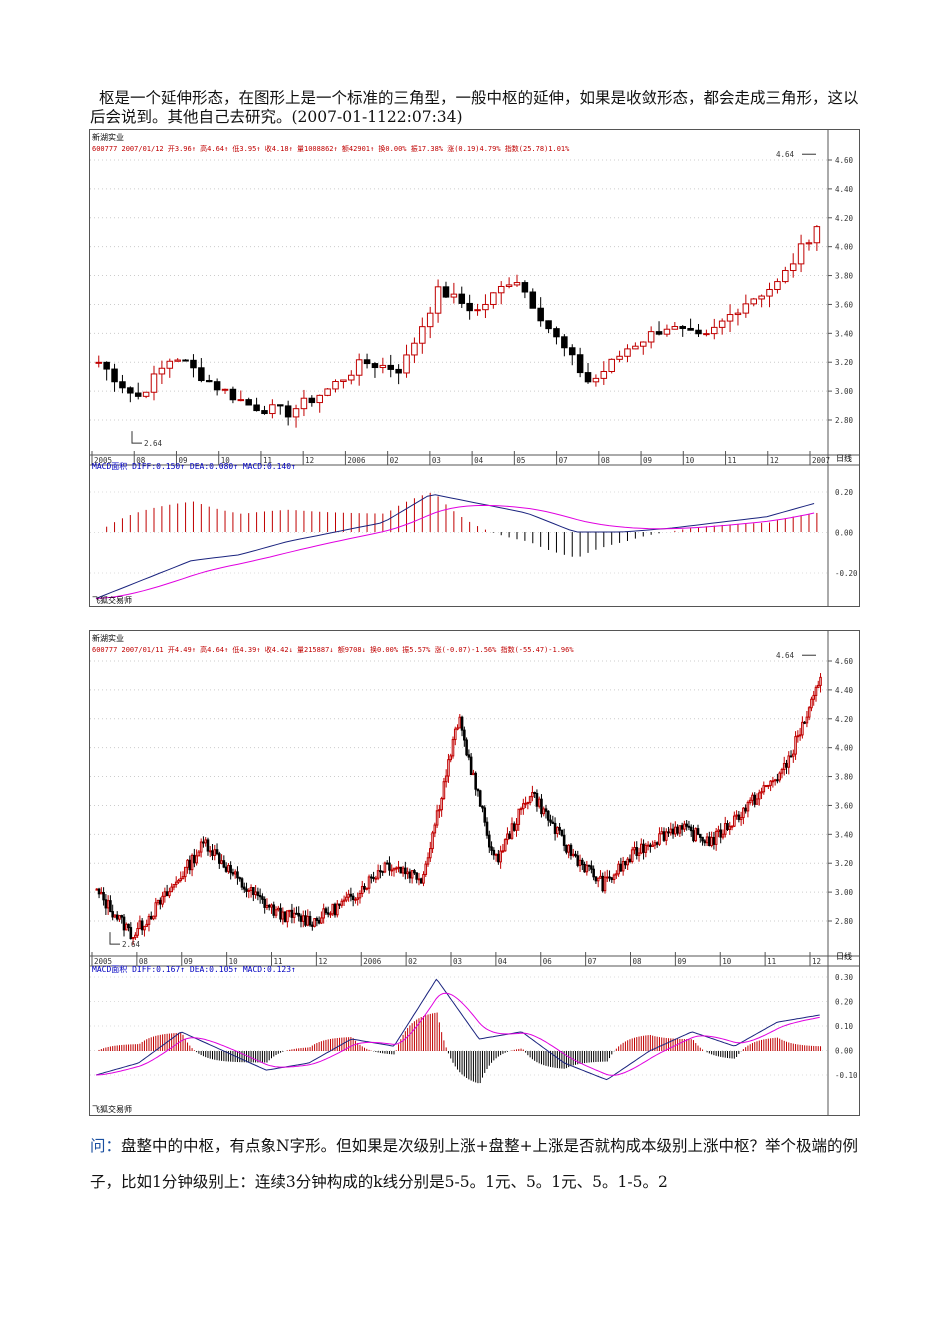 The height and width of the screenshot is (1344, 950). Describe the element at coordinates (785, 154) in the screenshot. I see `high-label: 4.64` at that location.